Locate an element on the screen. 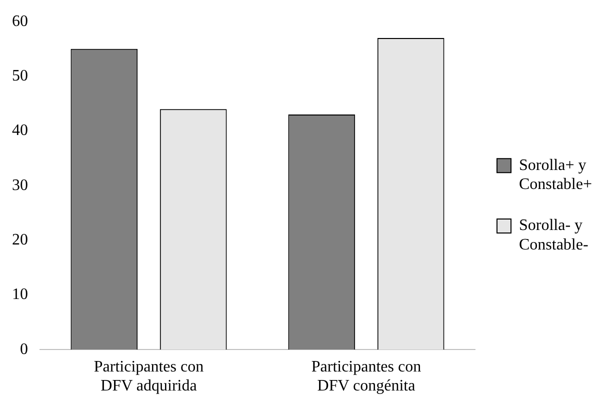 This screenshot has height=404, width=612. x-tick-label: Participantes con DFV congénita is located at coordinates (366, 376).